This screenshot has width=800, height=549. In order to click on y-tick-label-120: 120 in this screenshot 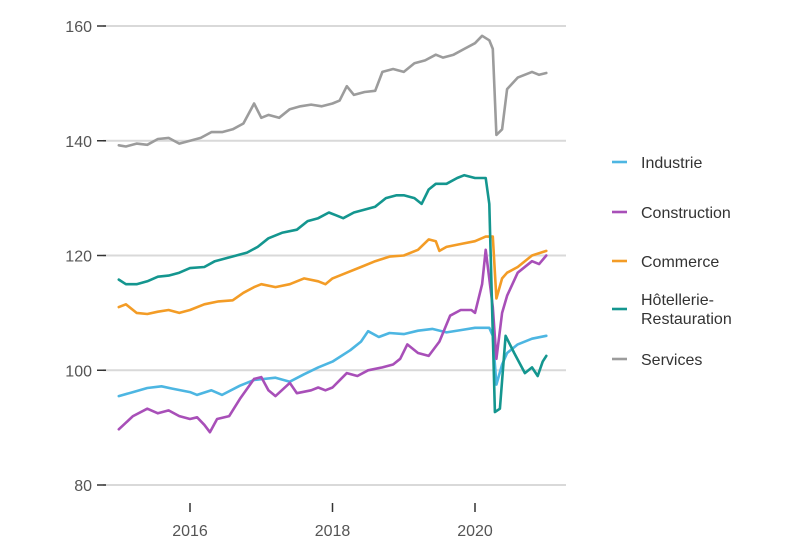, I will do `click(78, 257)`.